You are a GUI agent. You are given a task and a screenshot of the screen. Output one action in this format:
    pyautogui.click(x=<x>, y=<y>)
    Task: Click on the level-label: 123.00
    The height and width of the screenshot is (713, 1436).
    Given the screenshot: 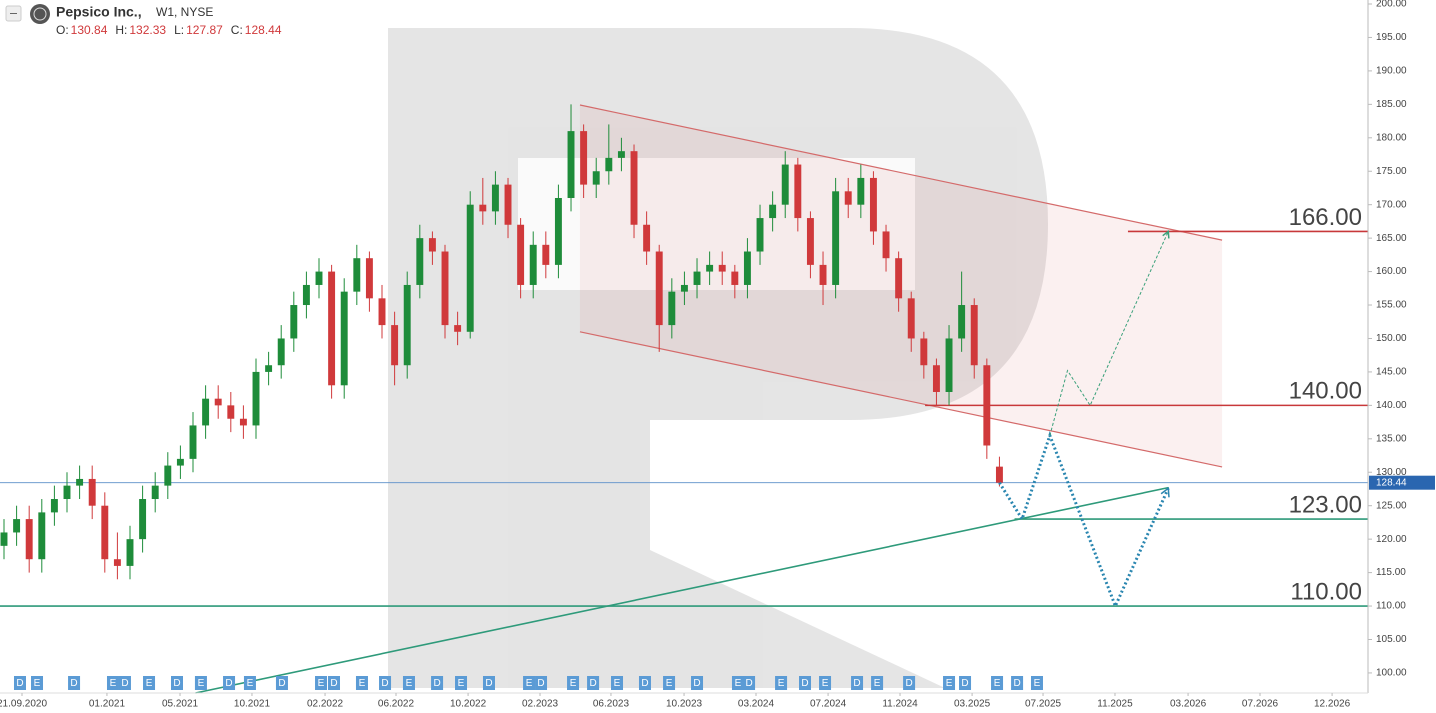 What is the action you would take?
    pyautogui.click(x=1325, y=504)
    